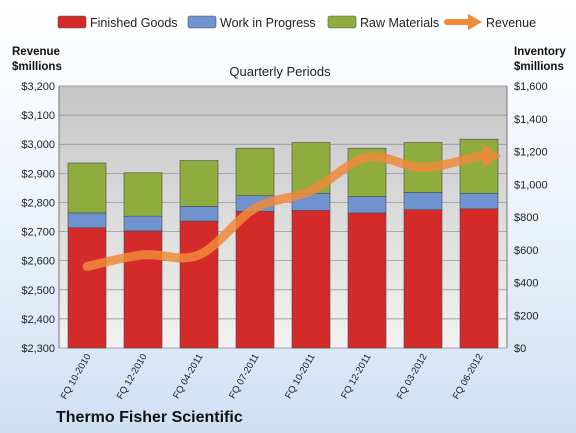 This screenshot has height=433, width=576. What do you see at coordinates (202, 22) in the screenshot?
I see `legend-swatch-work-in-progress` at bounding box center [202, 22].